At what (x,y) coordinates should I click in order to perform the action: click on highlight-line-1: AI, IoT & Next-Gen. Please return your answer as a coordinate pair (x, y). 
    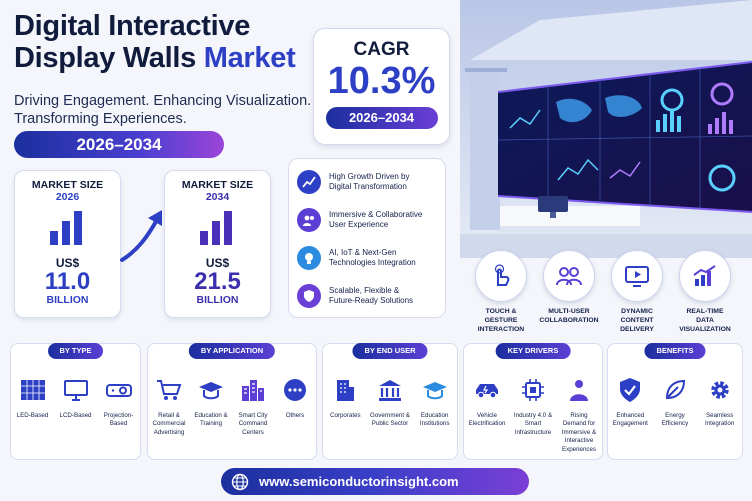
    Looking at the image, I should click on (363, 252).